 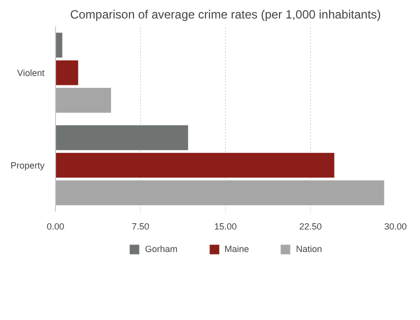 What do you see at coordinates (309, 249) in the screenshot?
I see `legend-label: Nation` at bounding box center [309, 249].